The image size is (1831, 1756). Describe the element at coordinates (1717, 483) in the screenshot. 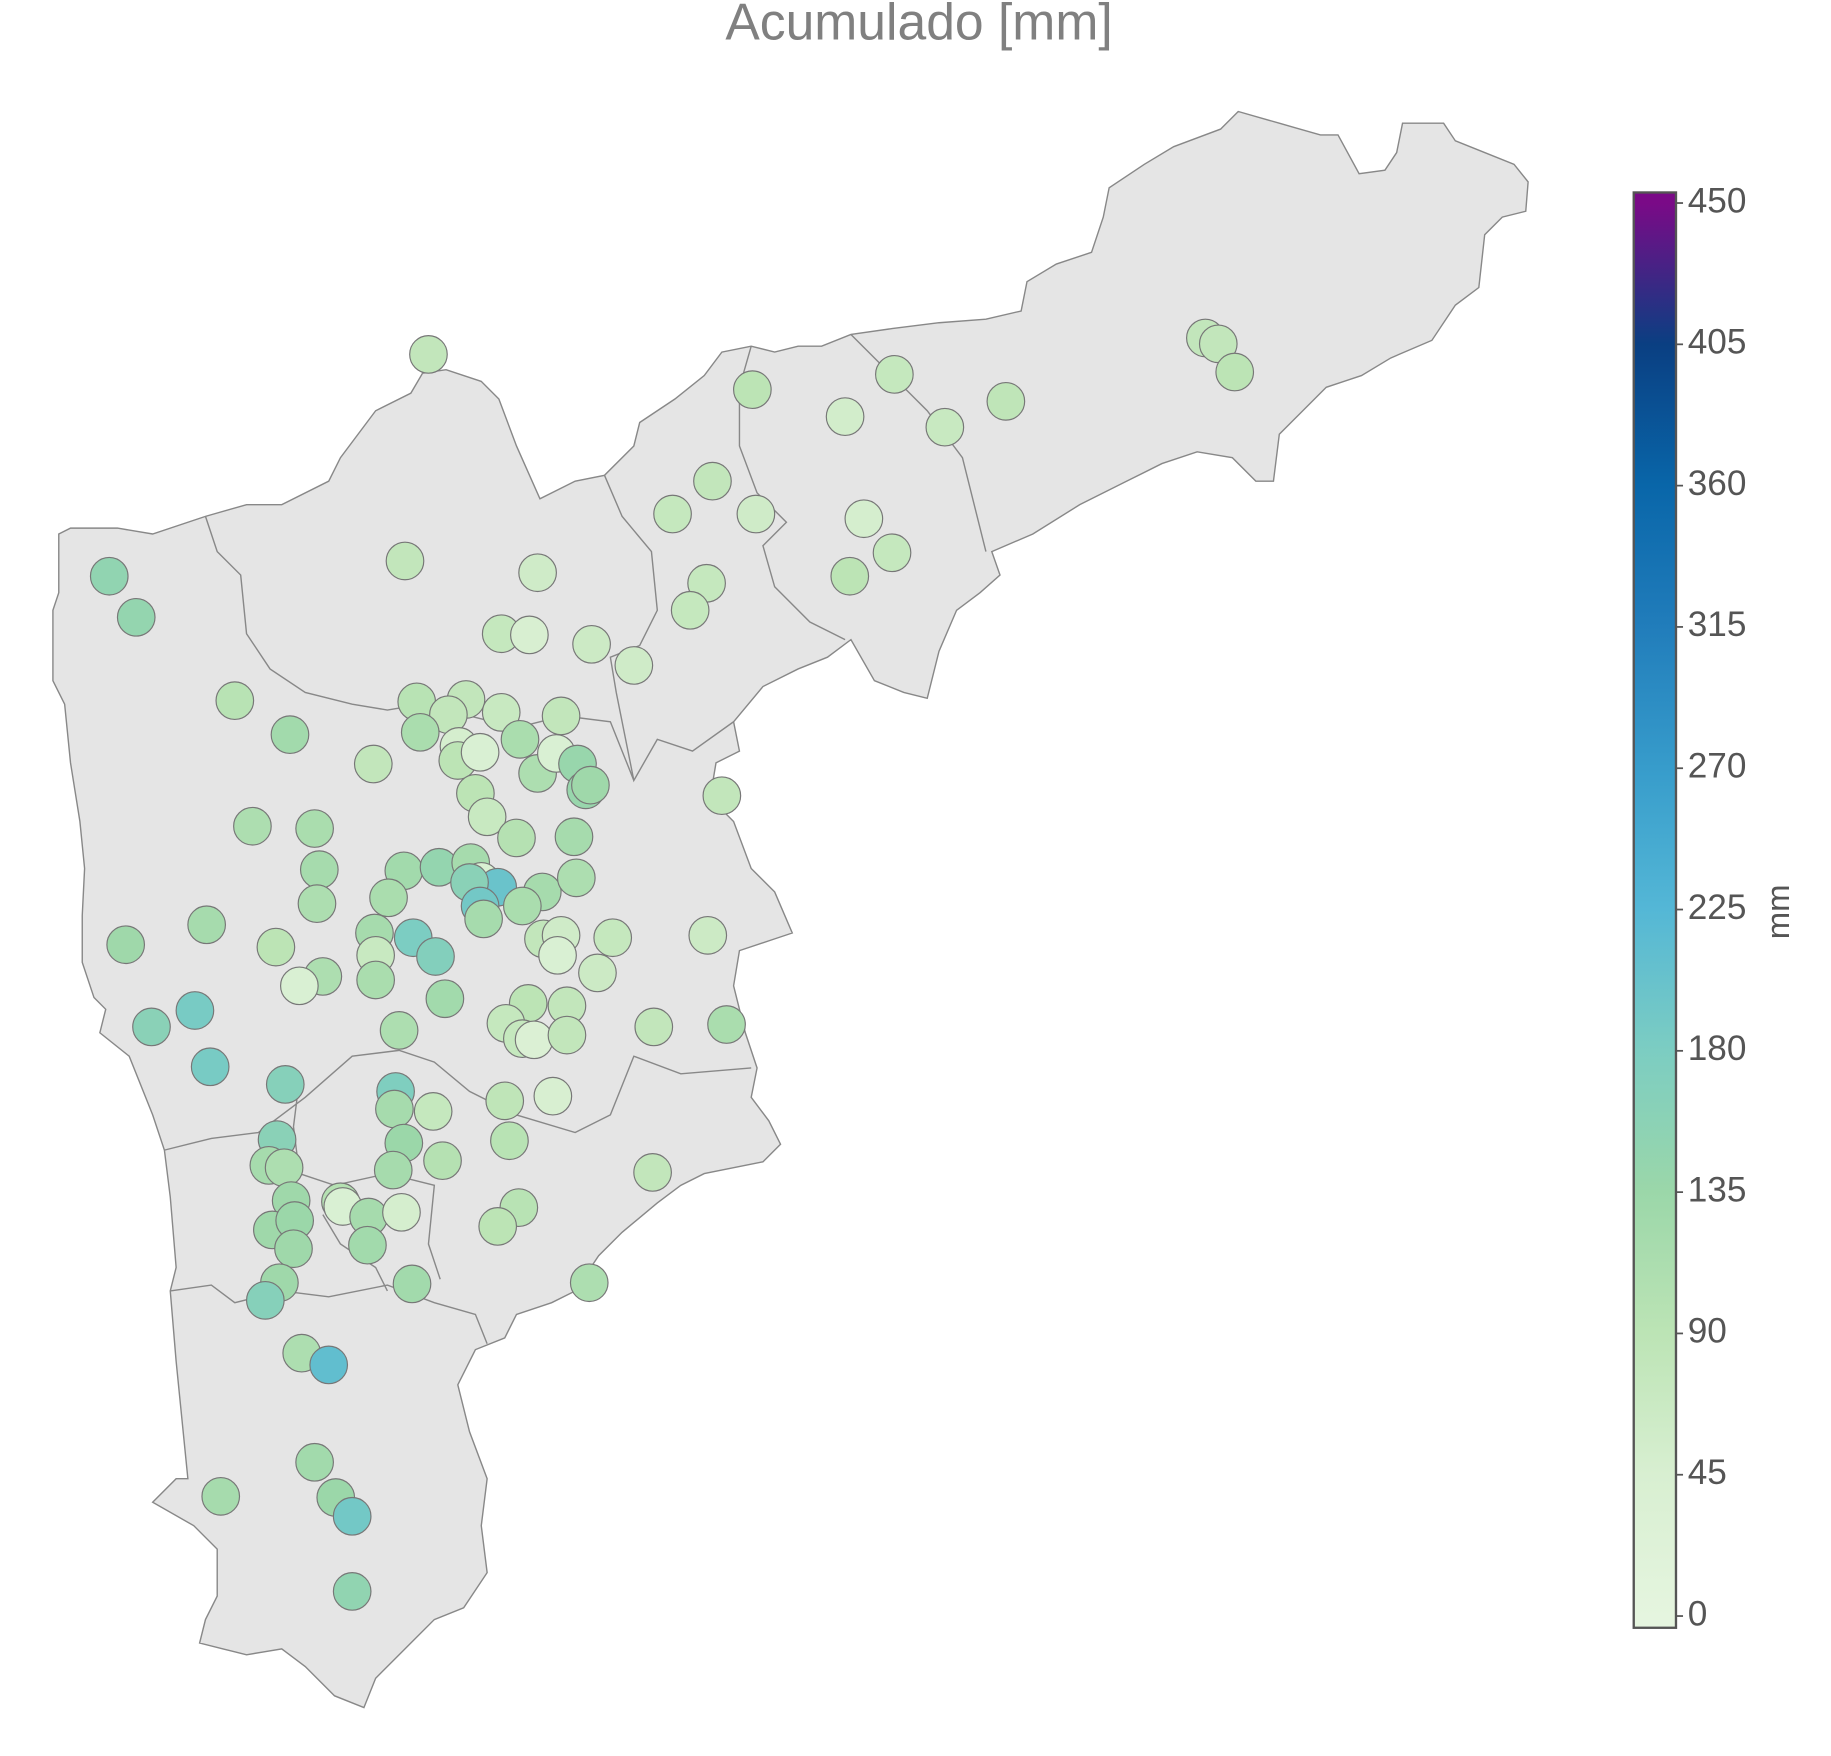

I see `colorbar-tick-label: 360` at that location.